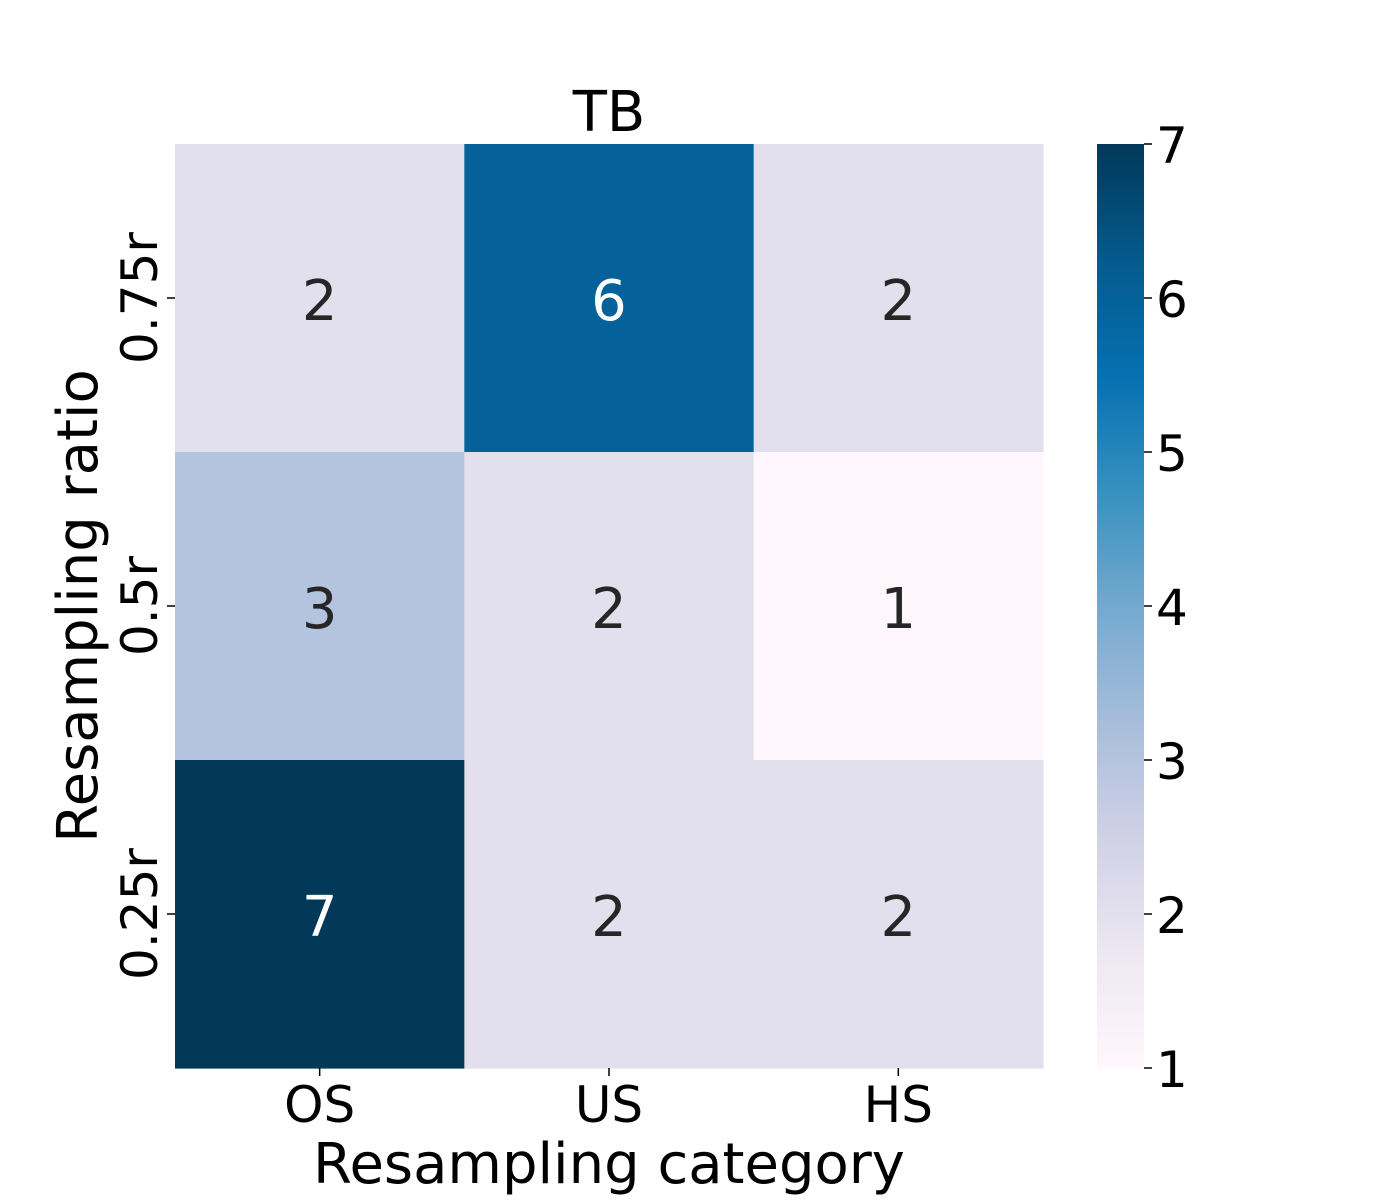 The height and width of the screenshot is (1200, 1400). I want to click on x-axis-label: Resampling category, so click(609, 1164).